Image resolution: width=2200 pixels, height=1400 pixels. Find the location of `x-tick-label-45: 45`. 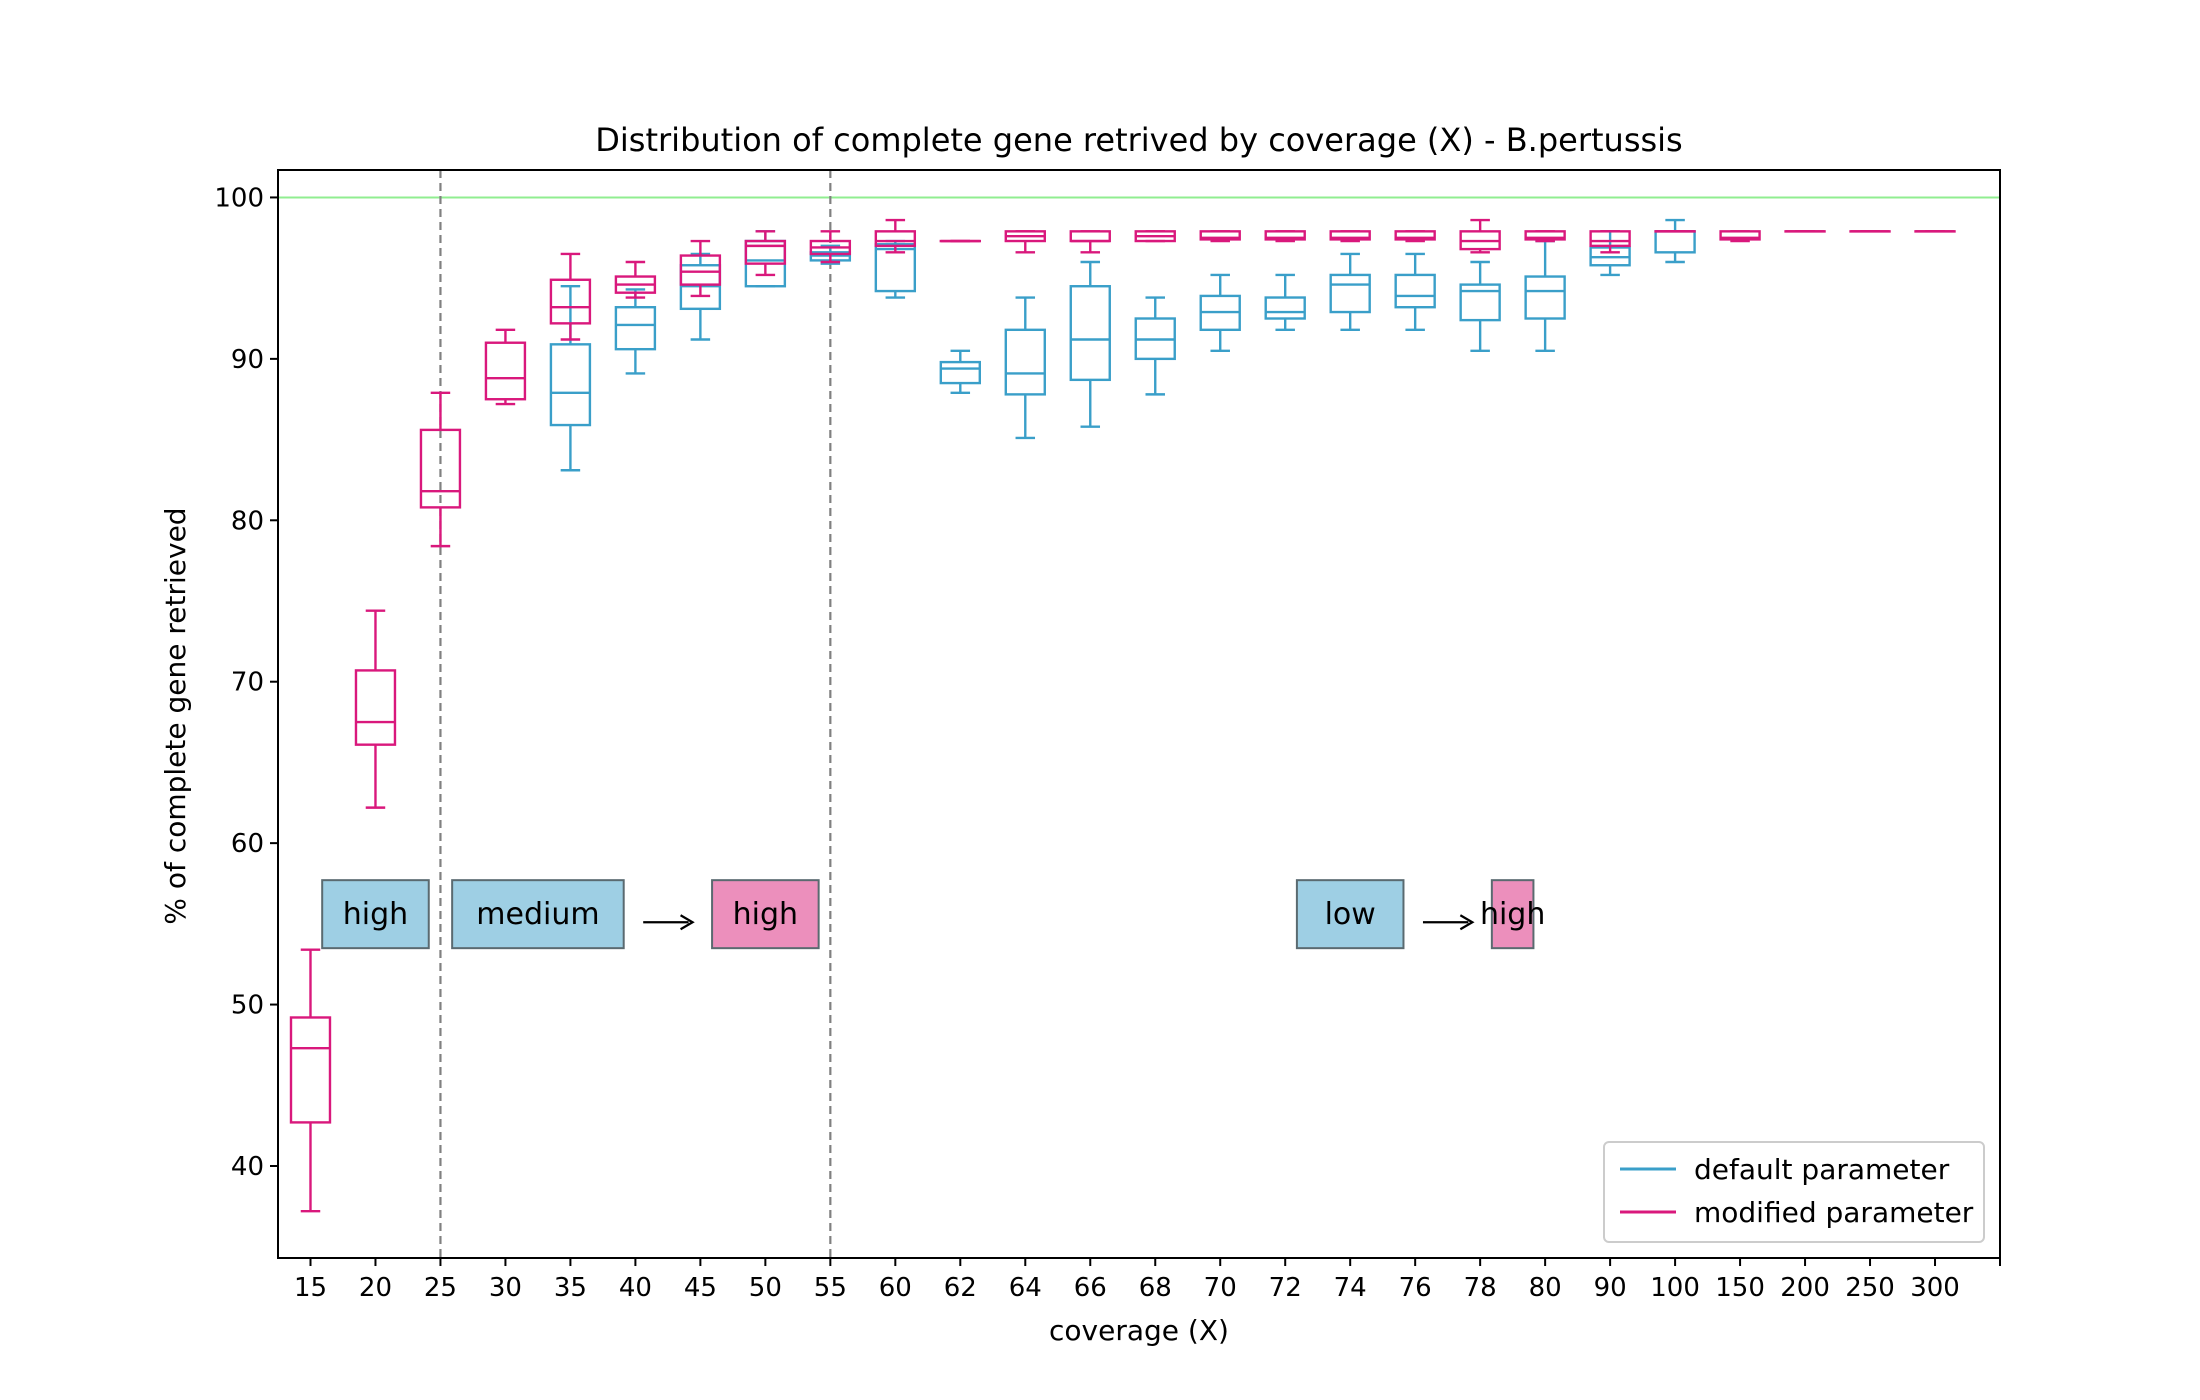

x-tick-label-45: 45 is located at coordinates (700, 1288).